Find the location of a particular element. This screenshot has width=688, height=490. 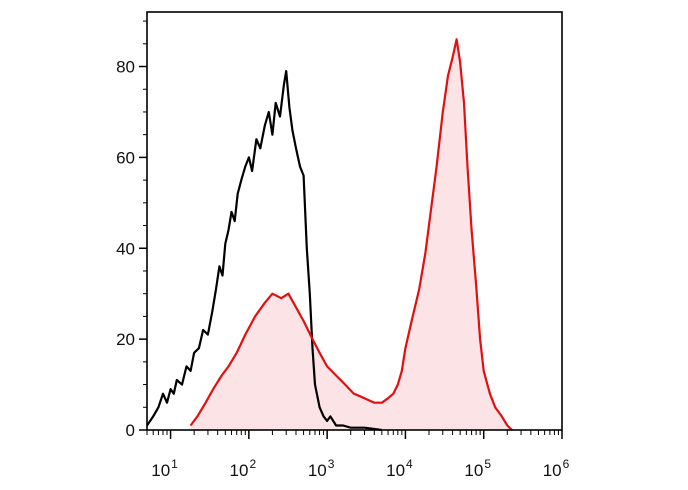

x-tick-label-5: 10⁶ is located at coordinates (556, 468).